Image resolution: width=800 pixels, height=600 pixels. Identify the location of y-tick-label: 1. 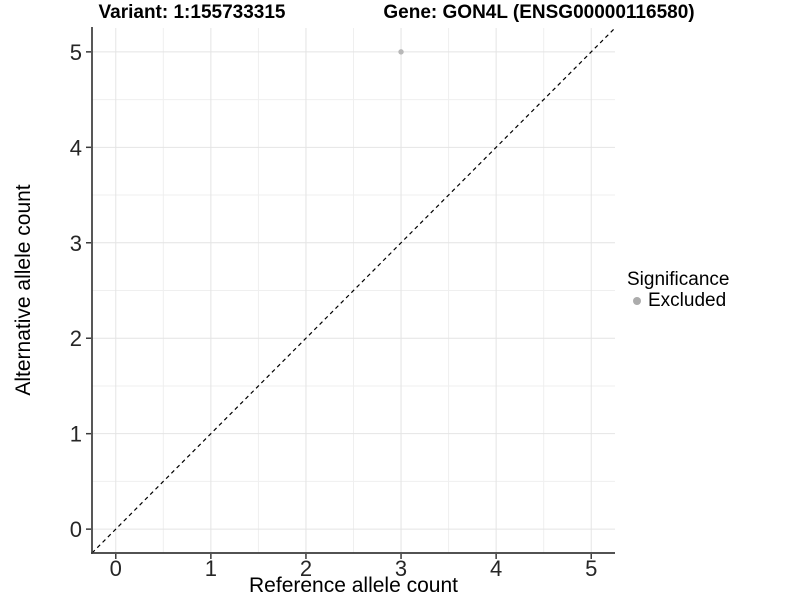
(76, 434).